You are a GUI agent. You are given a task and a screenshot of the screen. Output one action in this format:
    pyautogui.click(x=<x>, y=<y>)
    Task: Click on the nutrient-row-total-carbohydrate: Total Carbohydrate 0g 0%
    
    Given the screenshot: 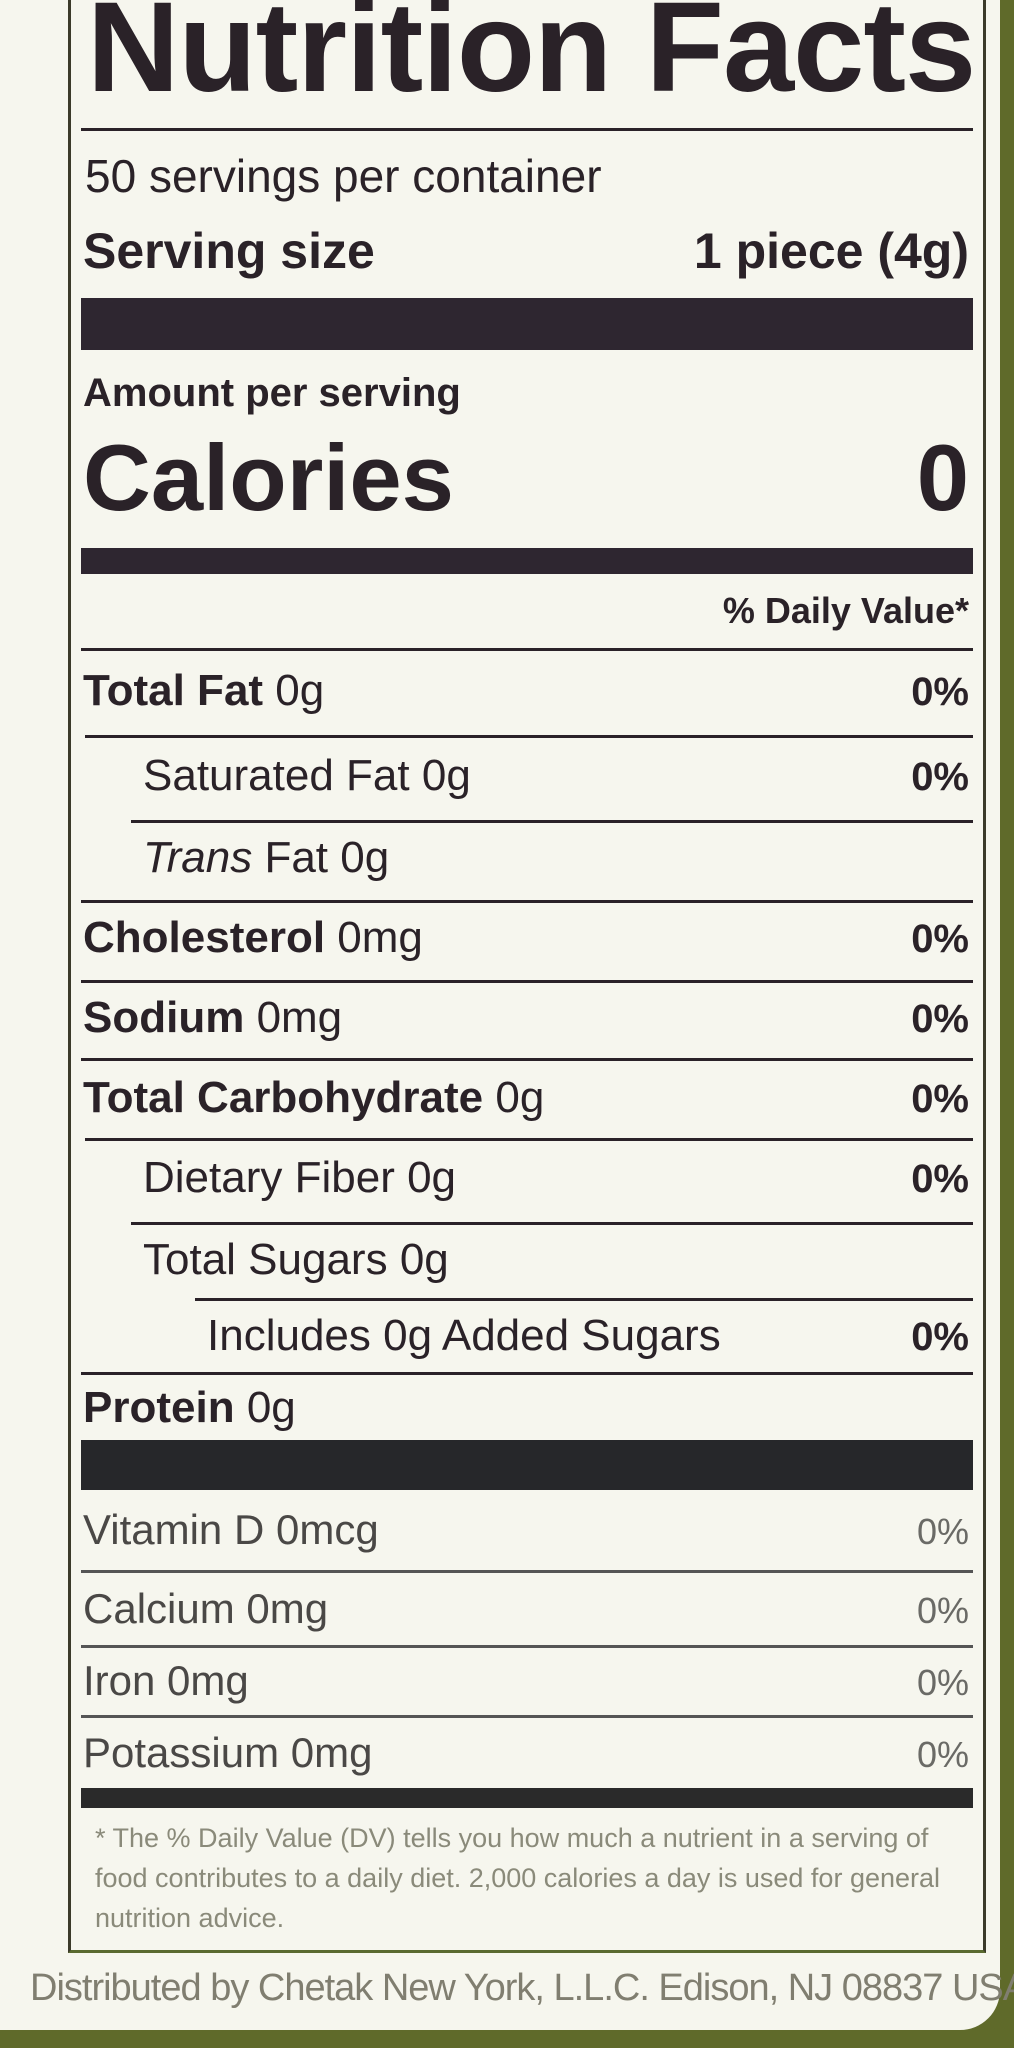 What is the action you would take?
    pyautogui.click(x=526, y=1098)
    